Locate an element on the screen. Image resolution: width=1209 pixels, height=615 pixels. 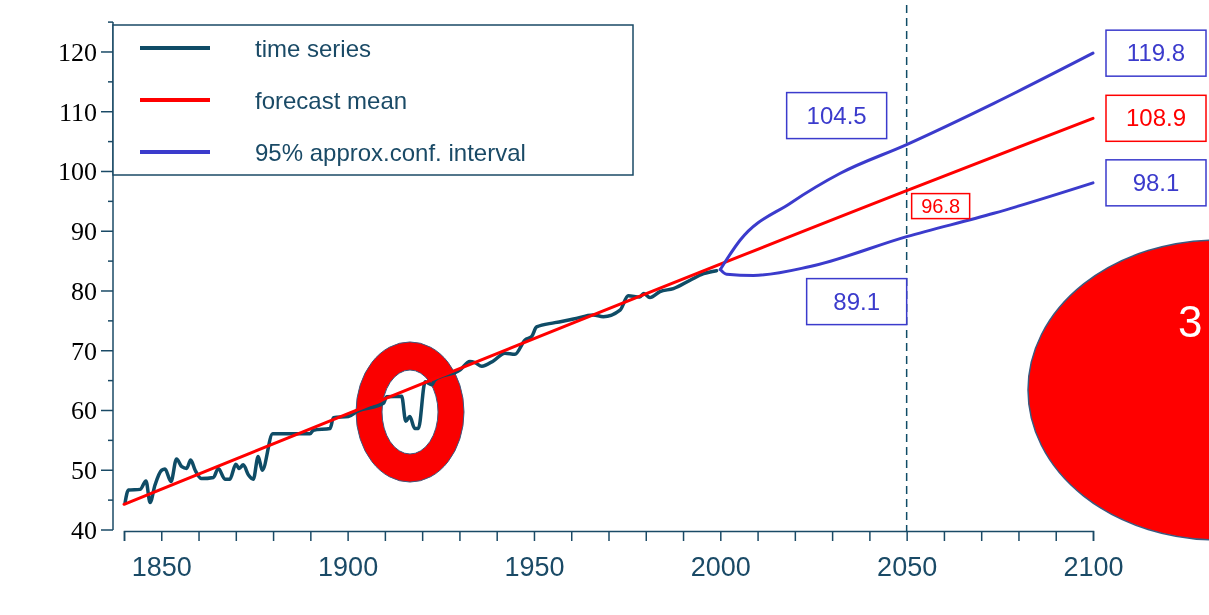
x-tick-label: 2050 is located at coordinates (907, 567).